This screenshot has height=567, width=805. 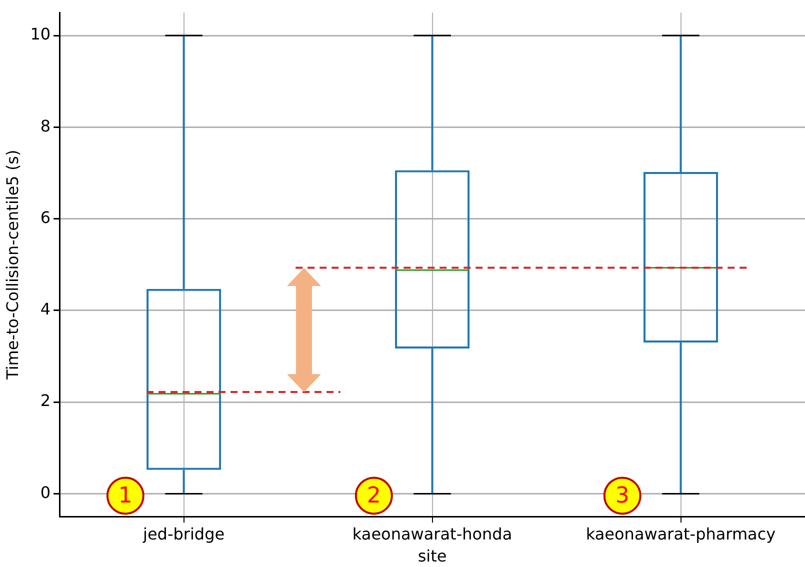 What do you see at coordinates (125, 495) in the screenshot?
I see `annotation: 1` at bounding box center [125, 495].